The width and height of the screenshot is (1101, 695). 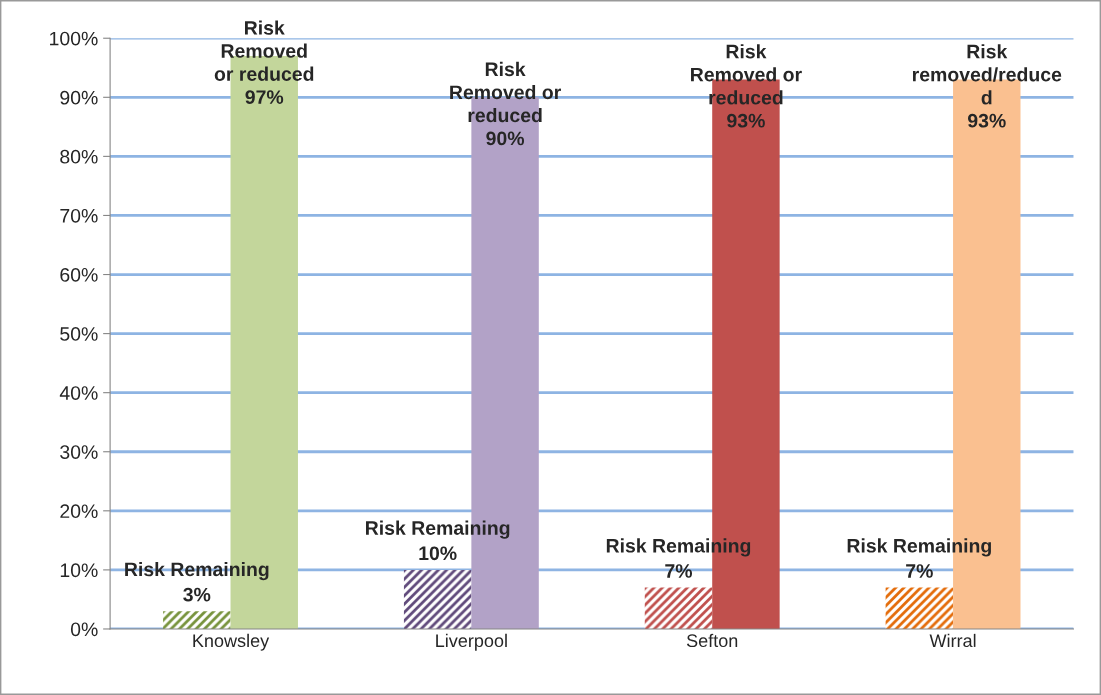 What do you see at coordinates (197, 581) in the screenshot?
I see `data-label: Risk Remaining 3%` at bounding box center [197, 581].